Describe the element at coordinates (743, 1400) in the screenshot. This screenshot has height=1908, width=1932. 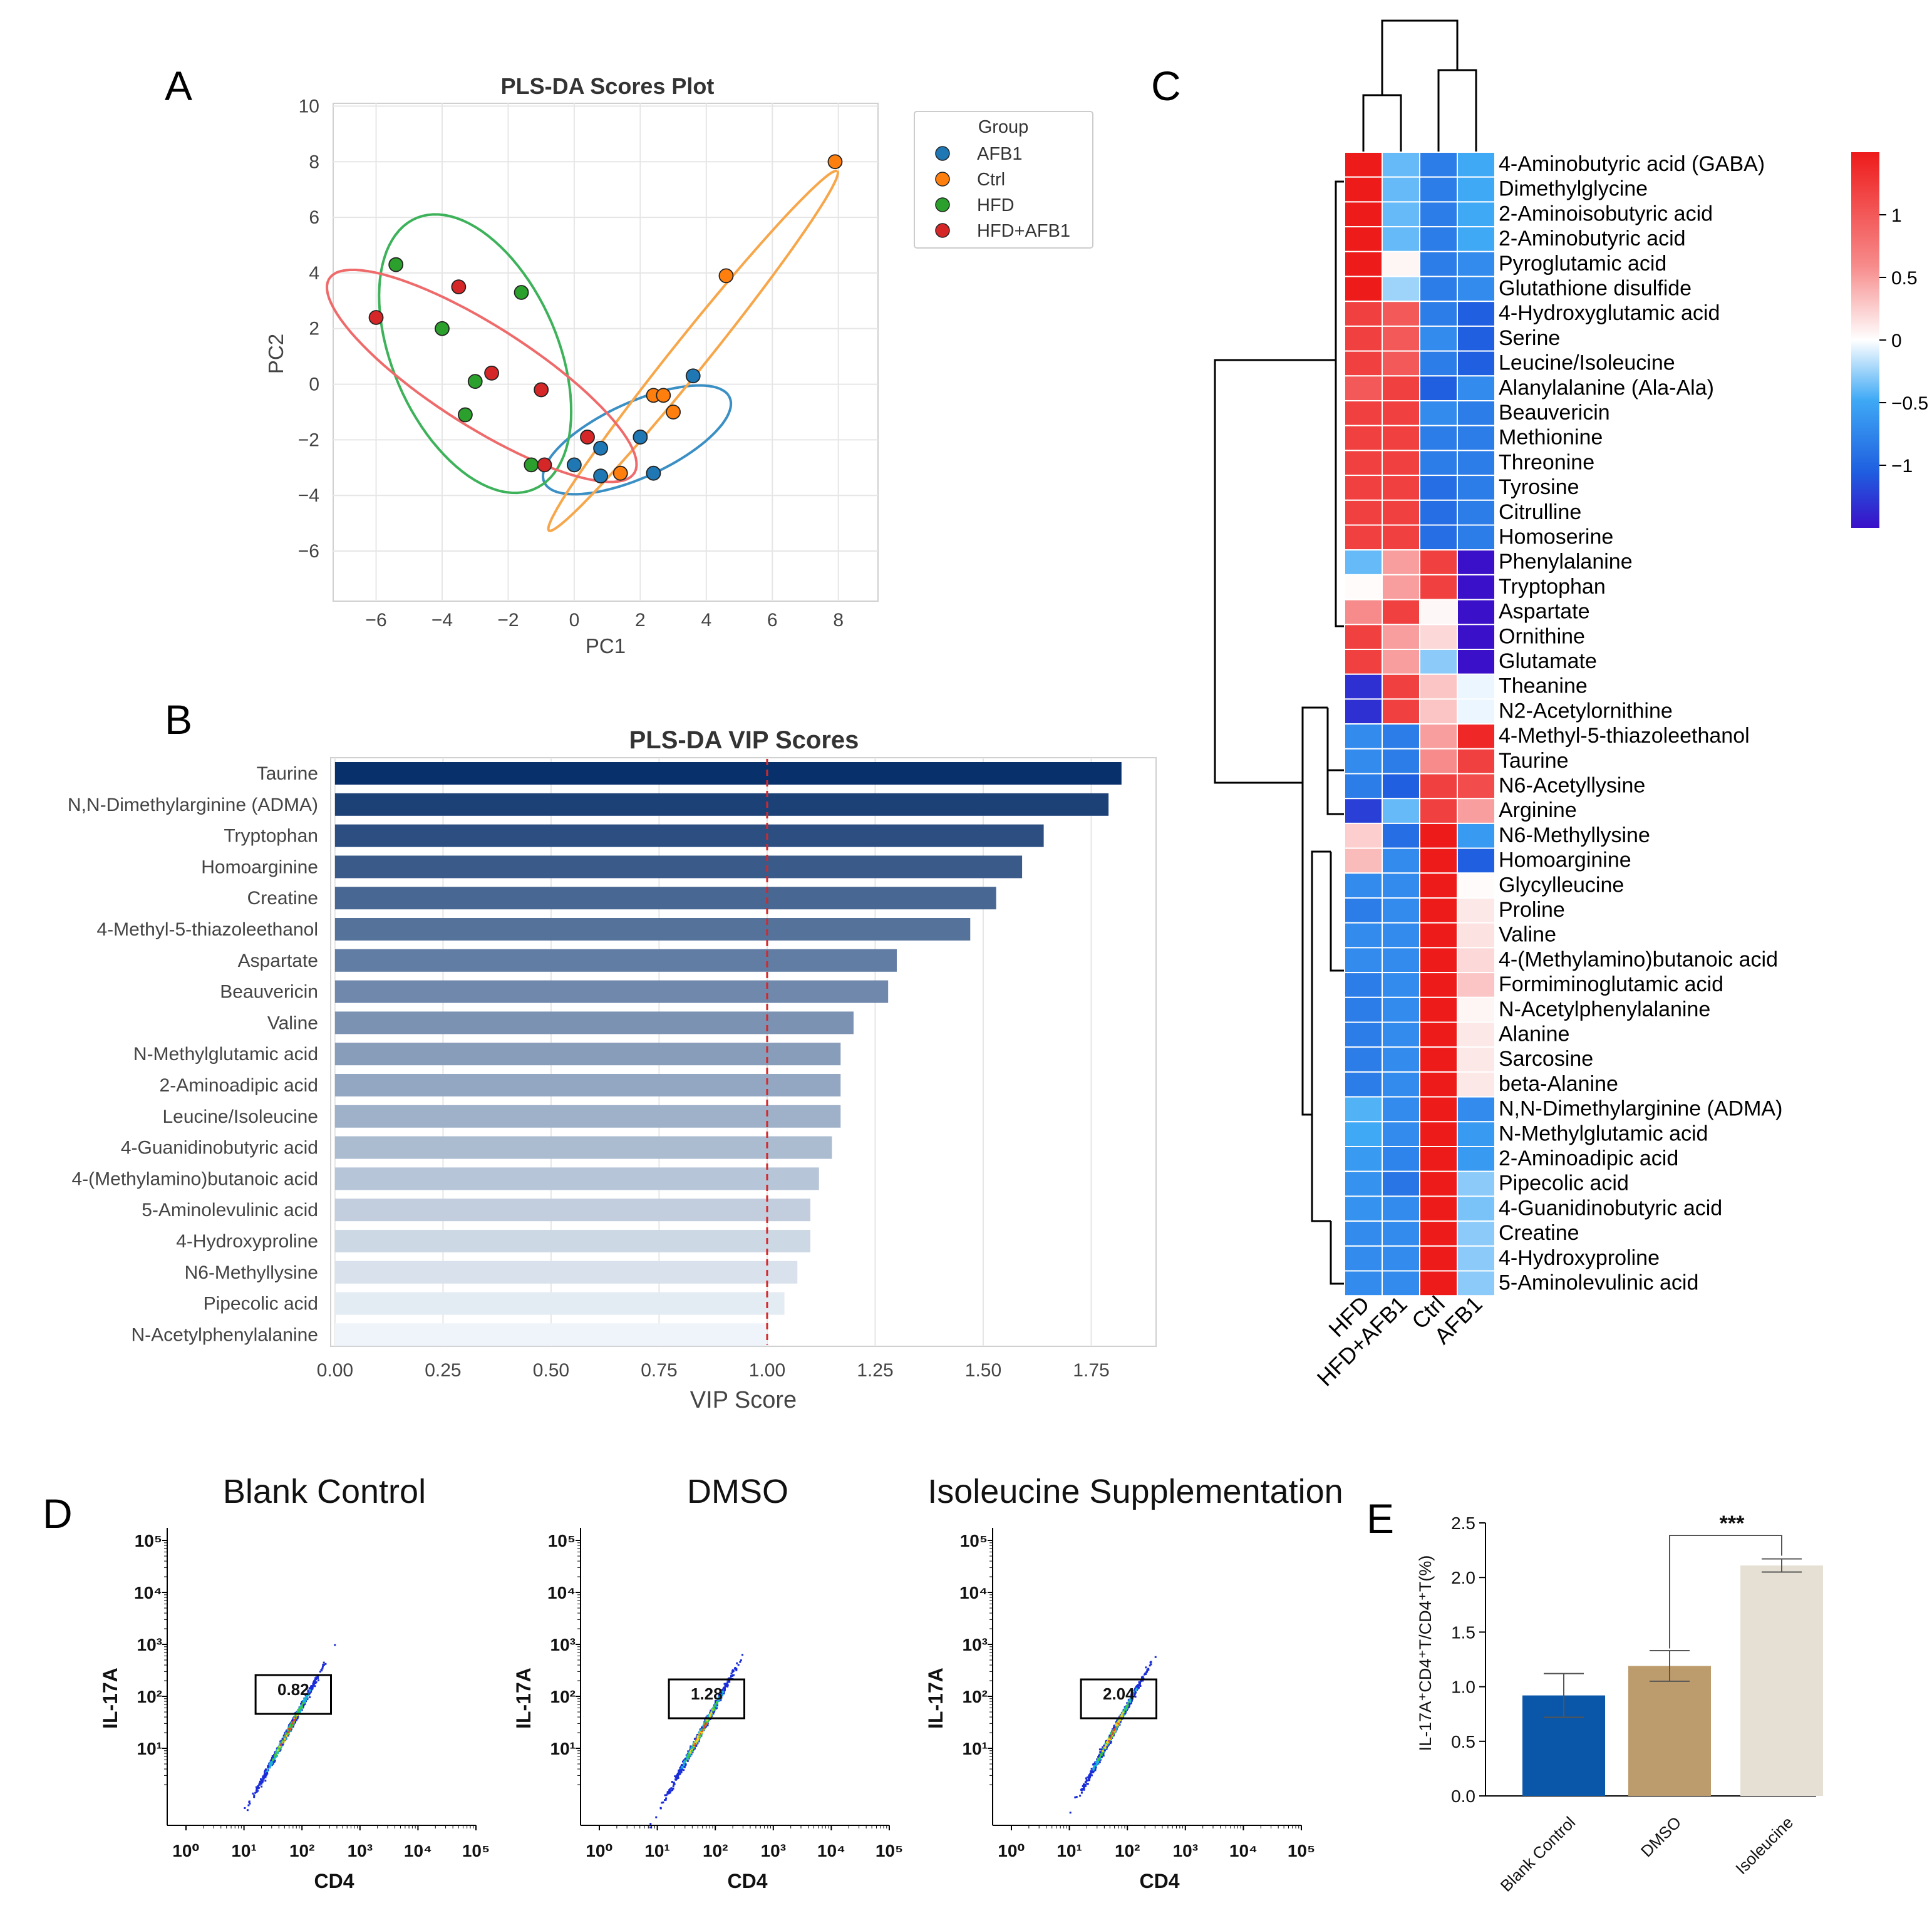
I see `x-axis-label-b: VIP Score` at that location.